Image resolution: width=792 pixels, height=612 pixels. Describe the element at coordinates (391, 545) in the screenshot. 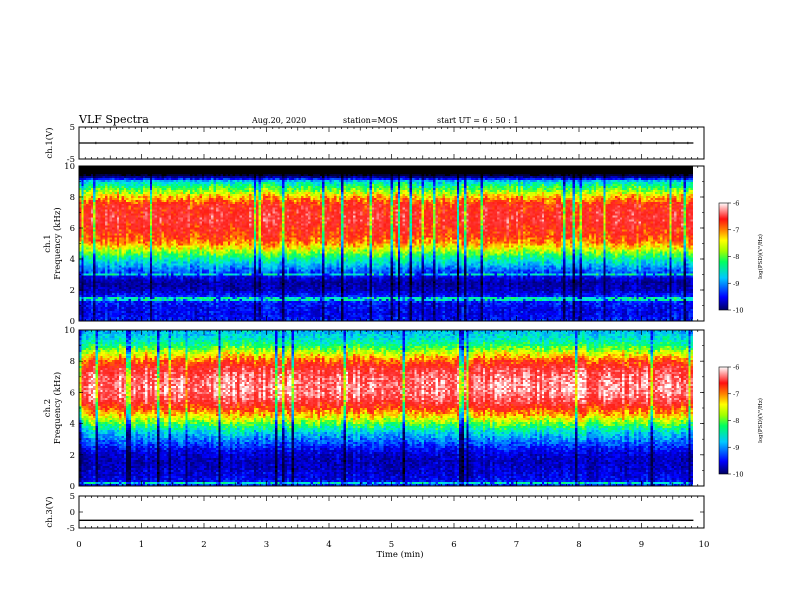

I see `x-tick-label: 5` at that location.